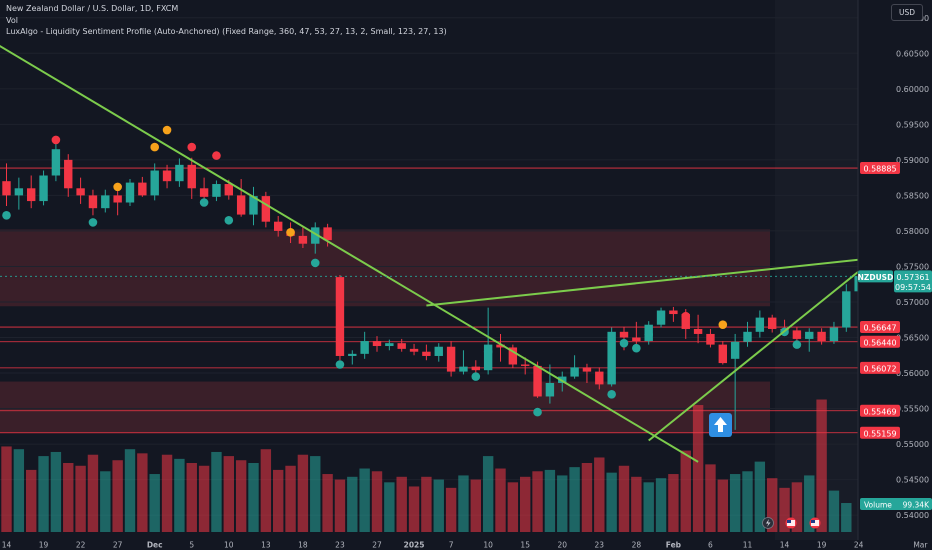 The height and width of the screenshot is (550, 932). Describe the element at coordinates (466, 545) in the screenshot. I see `time-axis` at that location.